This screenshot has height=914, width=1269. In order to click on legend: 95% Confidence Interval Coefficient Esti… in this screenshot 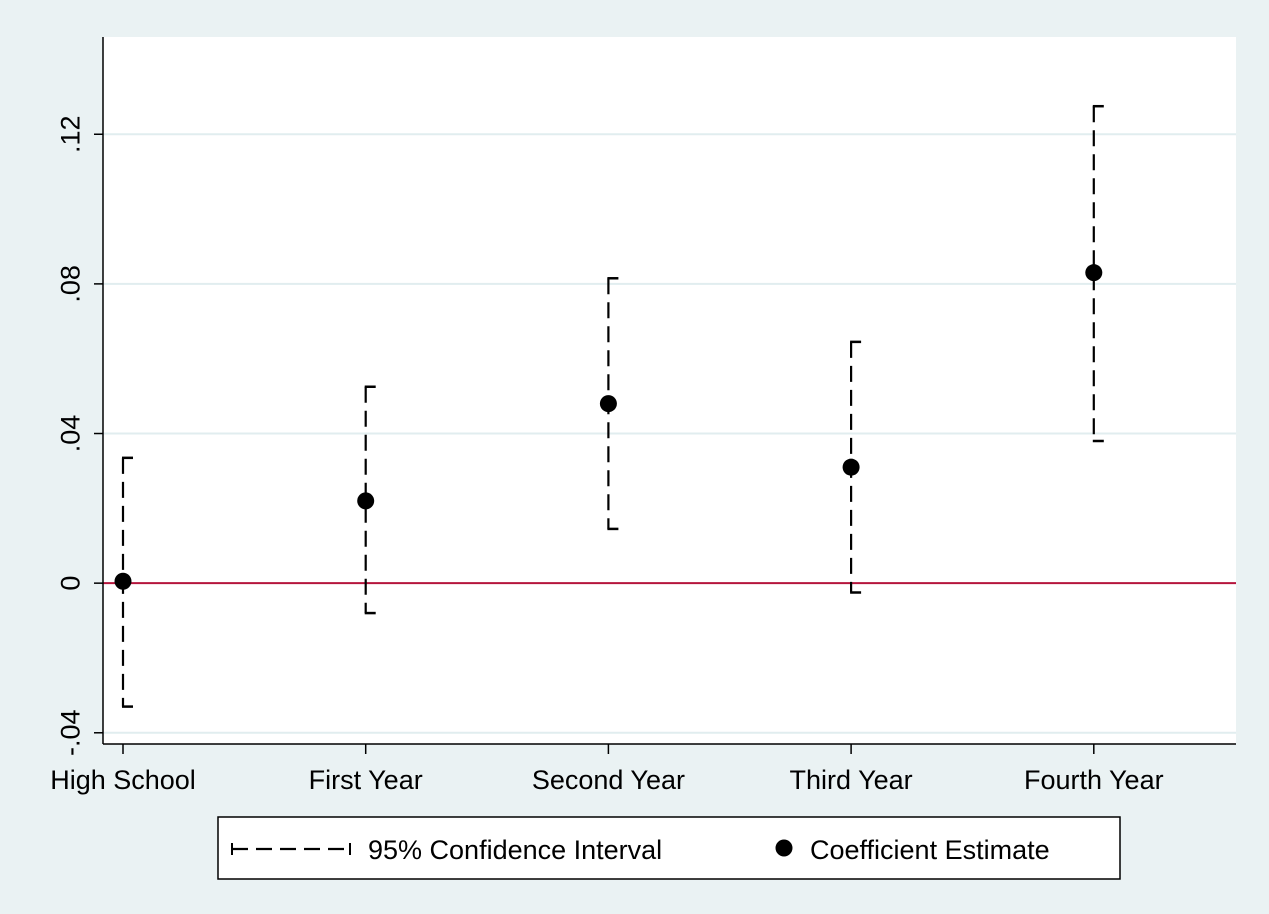, I will do `click(669, 848)`.